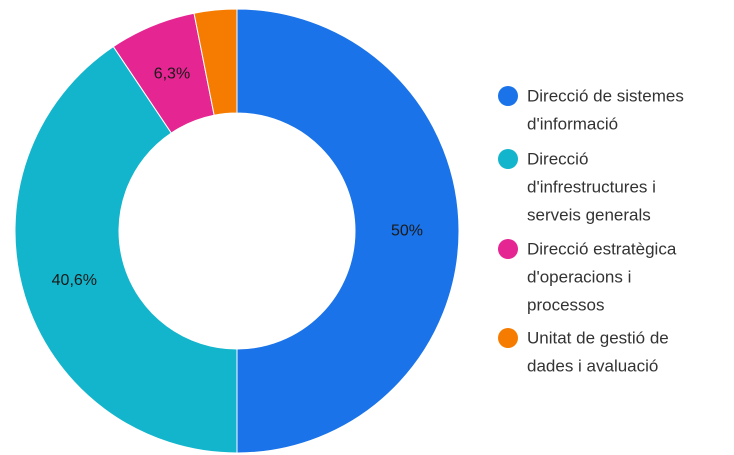  What do you see at coordinates (172, 73) in the screenshot?
I see `slice-label-3: 6,3%` at bounding box center [172, 73].